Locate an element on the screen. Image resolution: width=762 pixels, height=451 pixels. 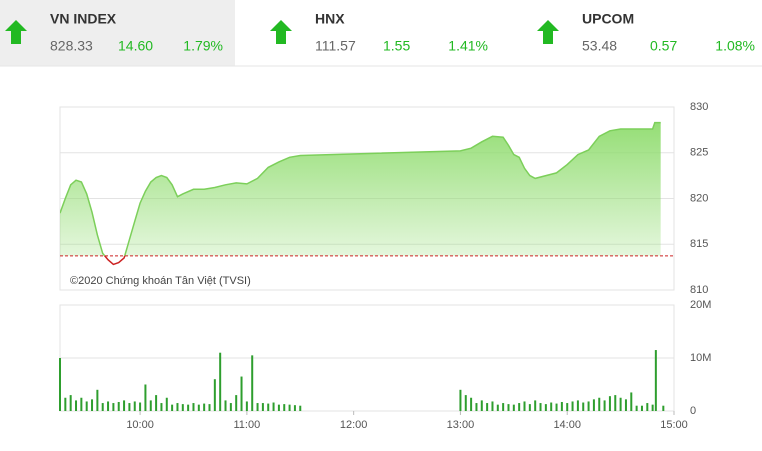
y-tick-label: 0 is located at coordinates (693, 411).